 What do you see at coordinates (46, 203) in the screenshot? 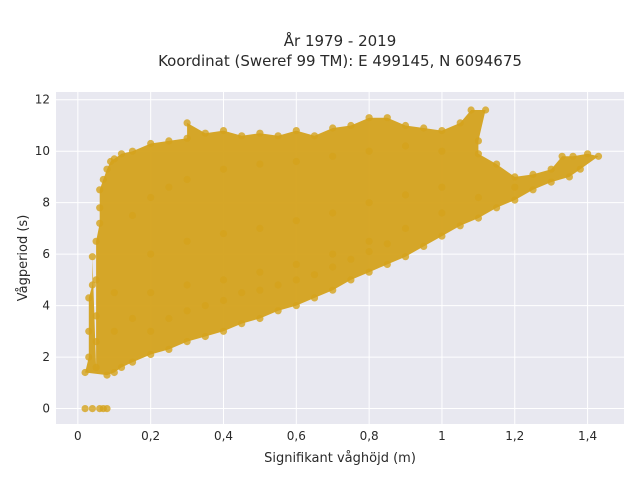
I see `y-tick-label: 8` at bounding box center [46, 203].